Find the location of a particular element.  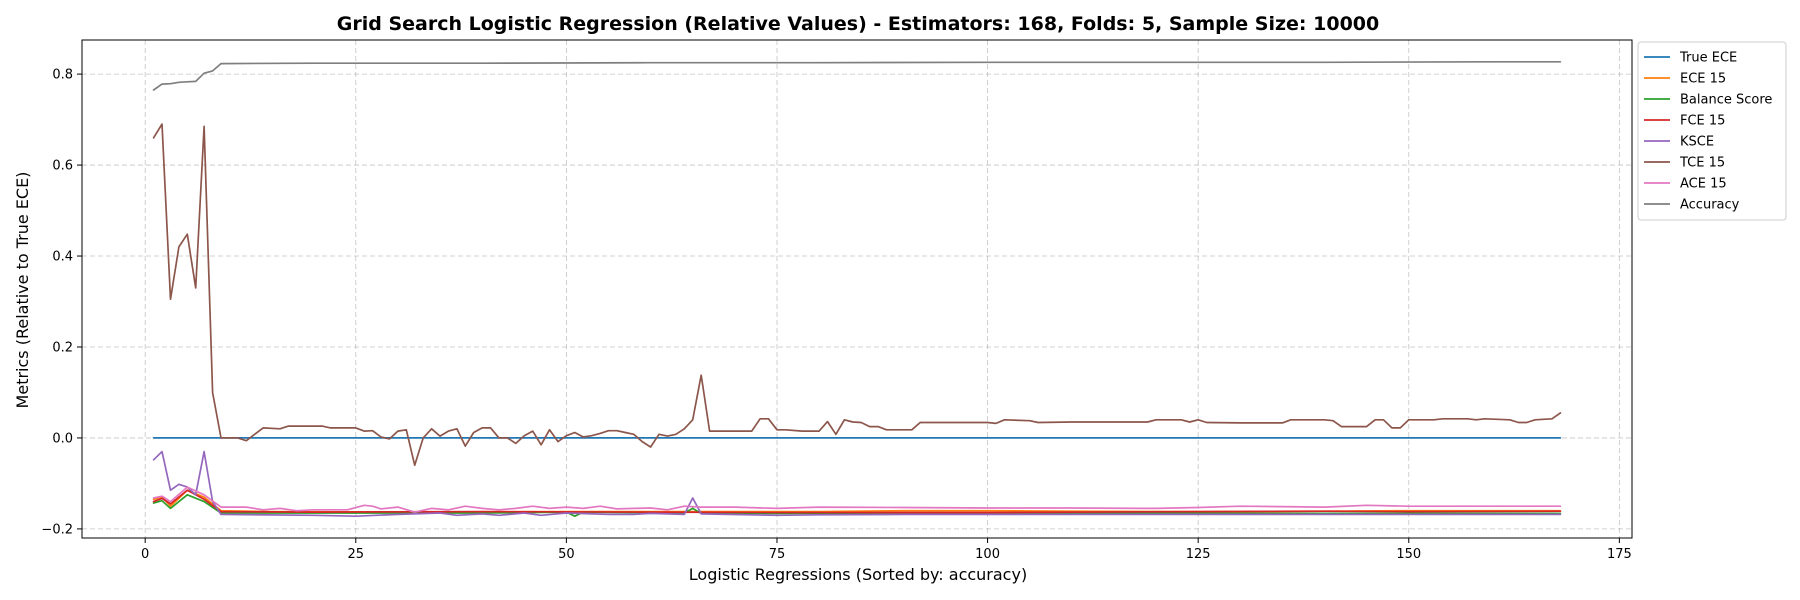

x-tick-label: 125 is located at coordinates (1198, 554).